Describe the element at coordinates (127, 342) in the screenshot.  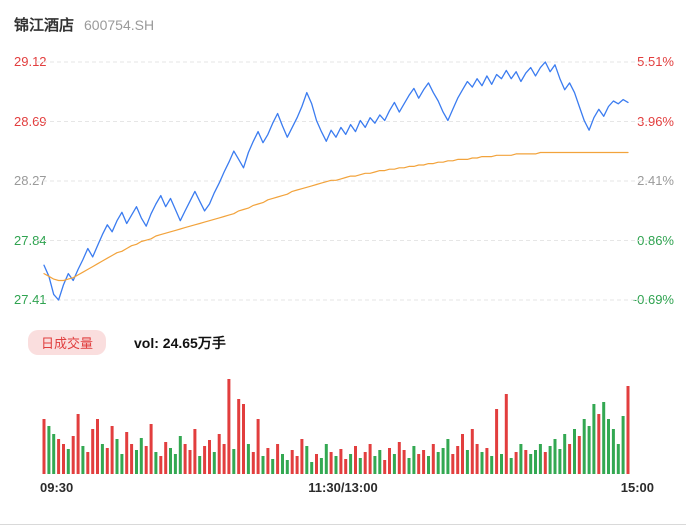
I see `volume-header: 日成交量 vol: 24.65万手` at that location.